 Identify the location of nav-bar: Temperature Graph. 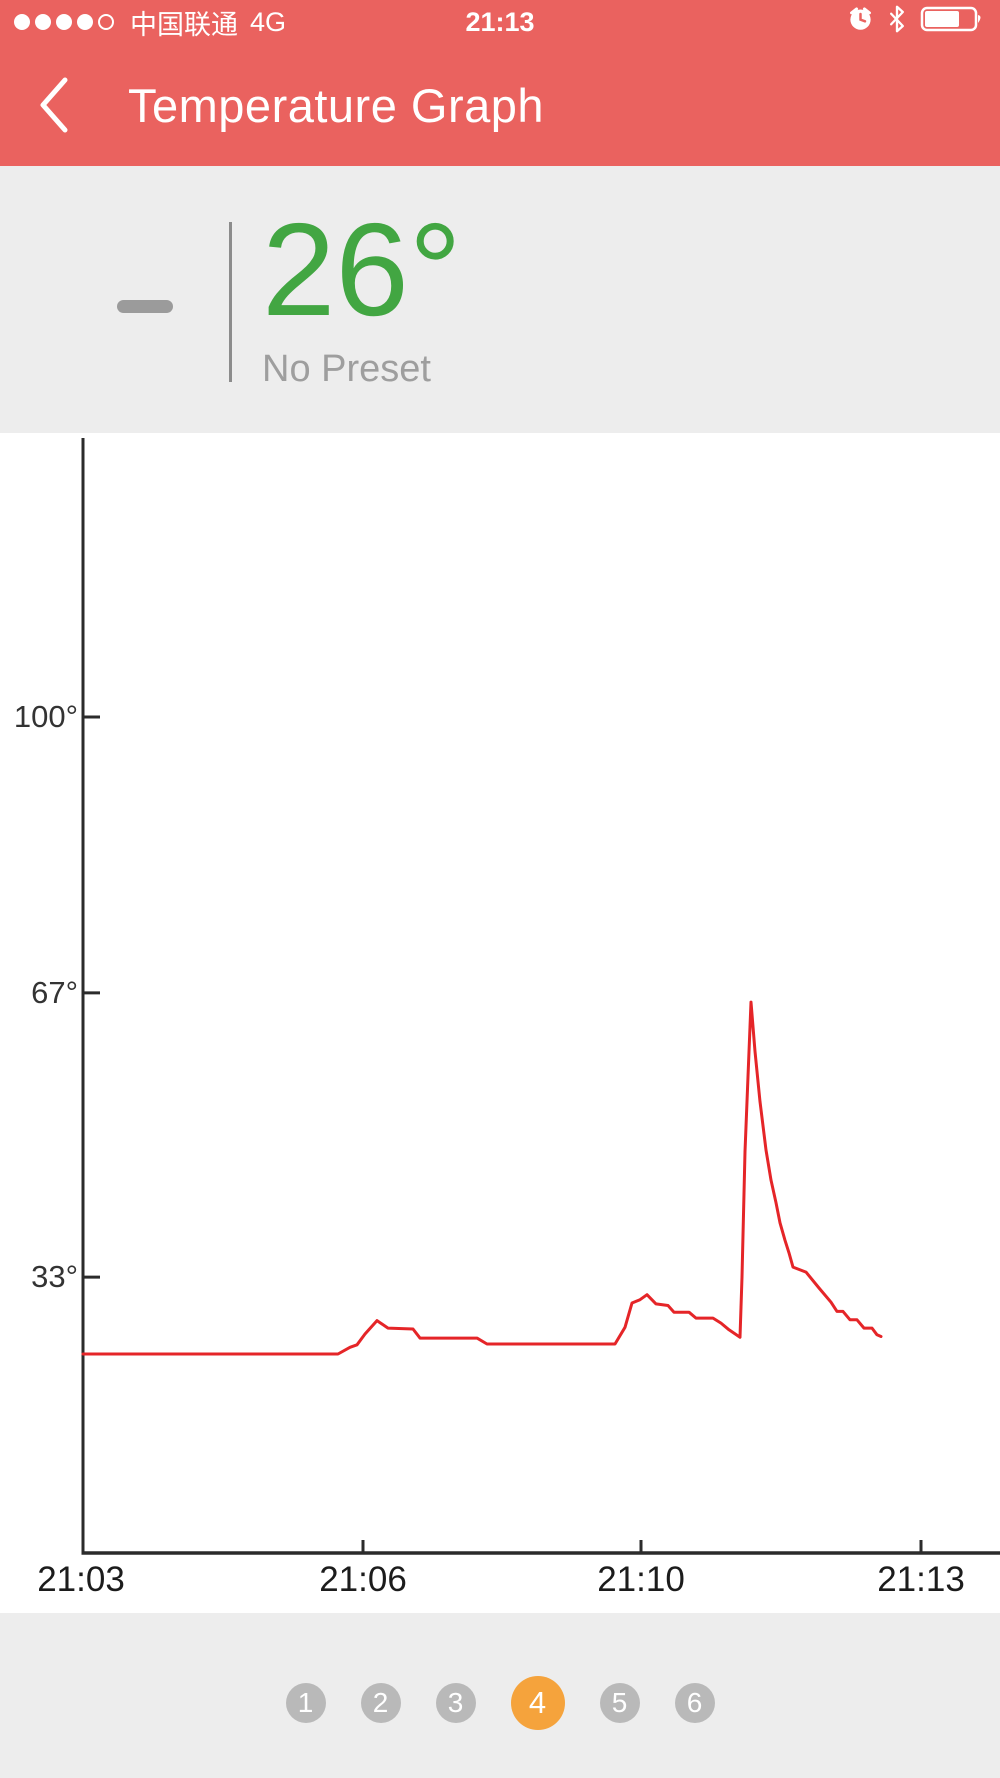
(500, 105).